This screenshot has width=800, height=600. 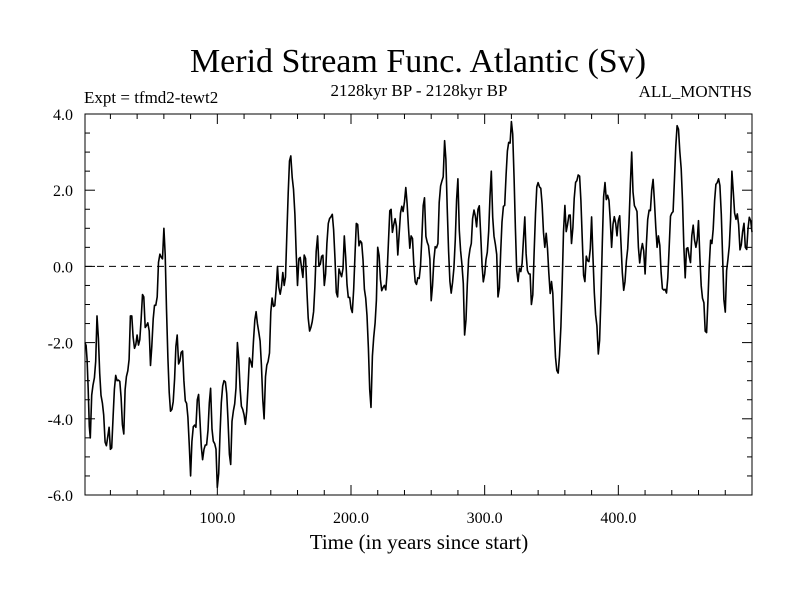 I want to click on x-tick-label: 100.0, so click(x=217, y=518).